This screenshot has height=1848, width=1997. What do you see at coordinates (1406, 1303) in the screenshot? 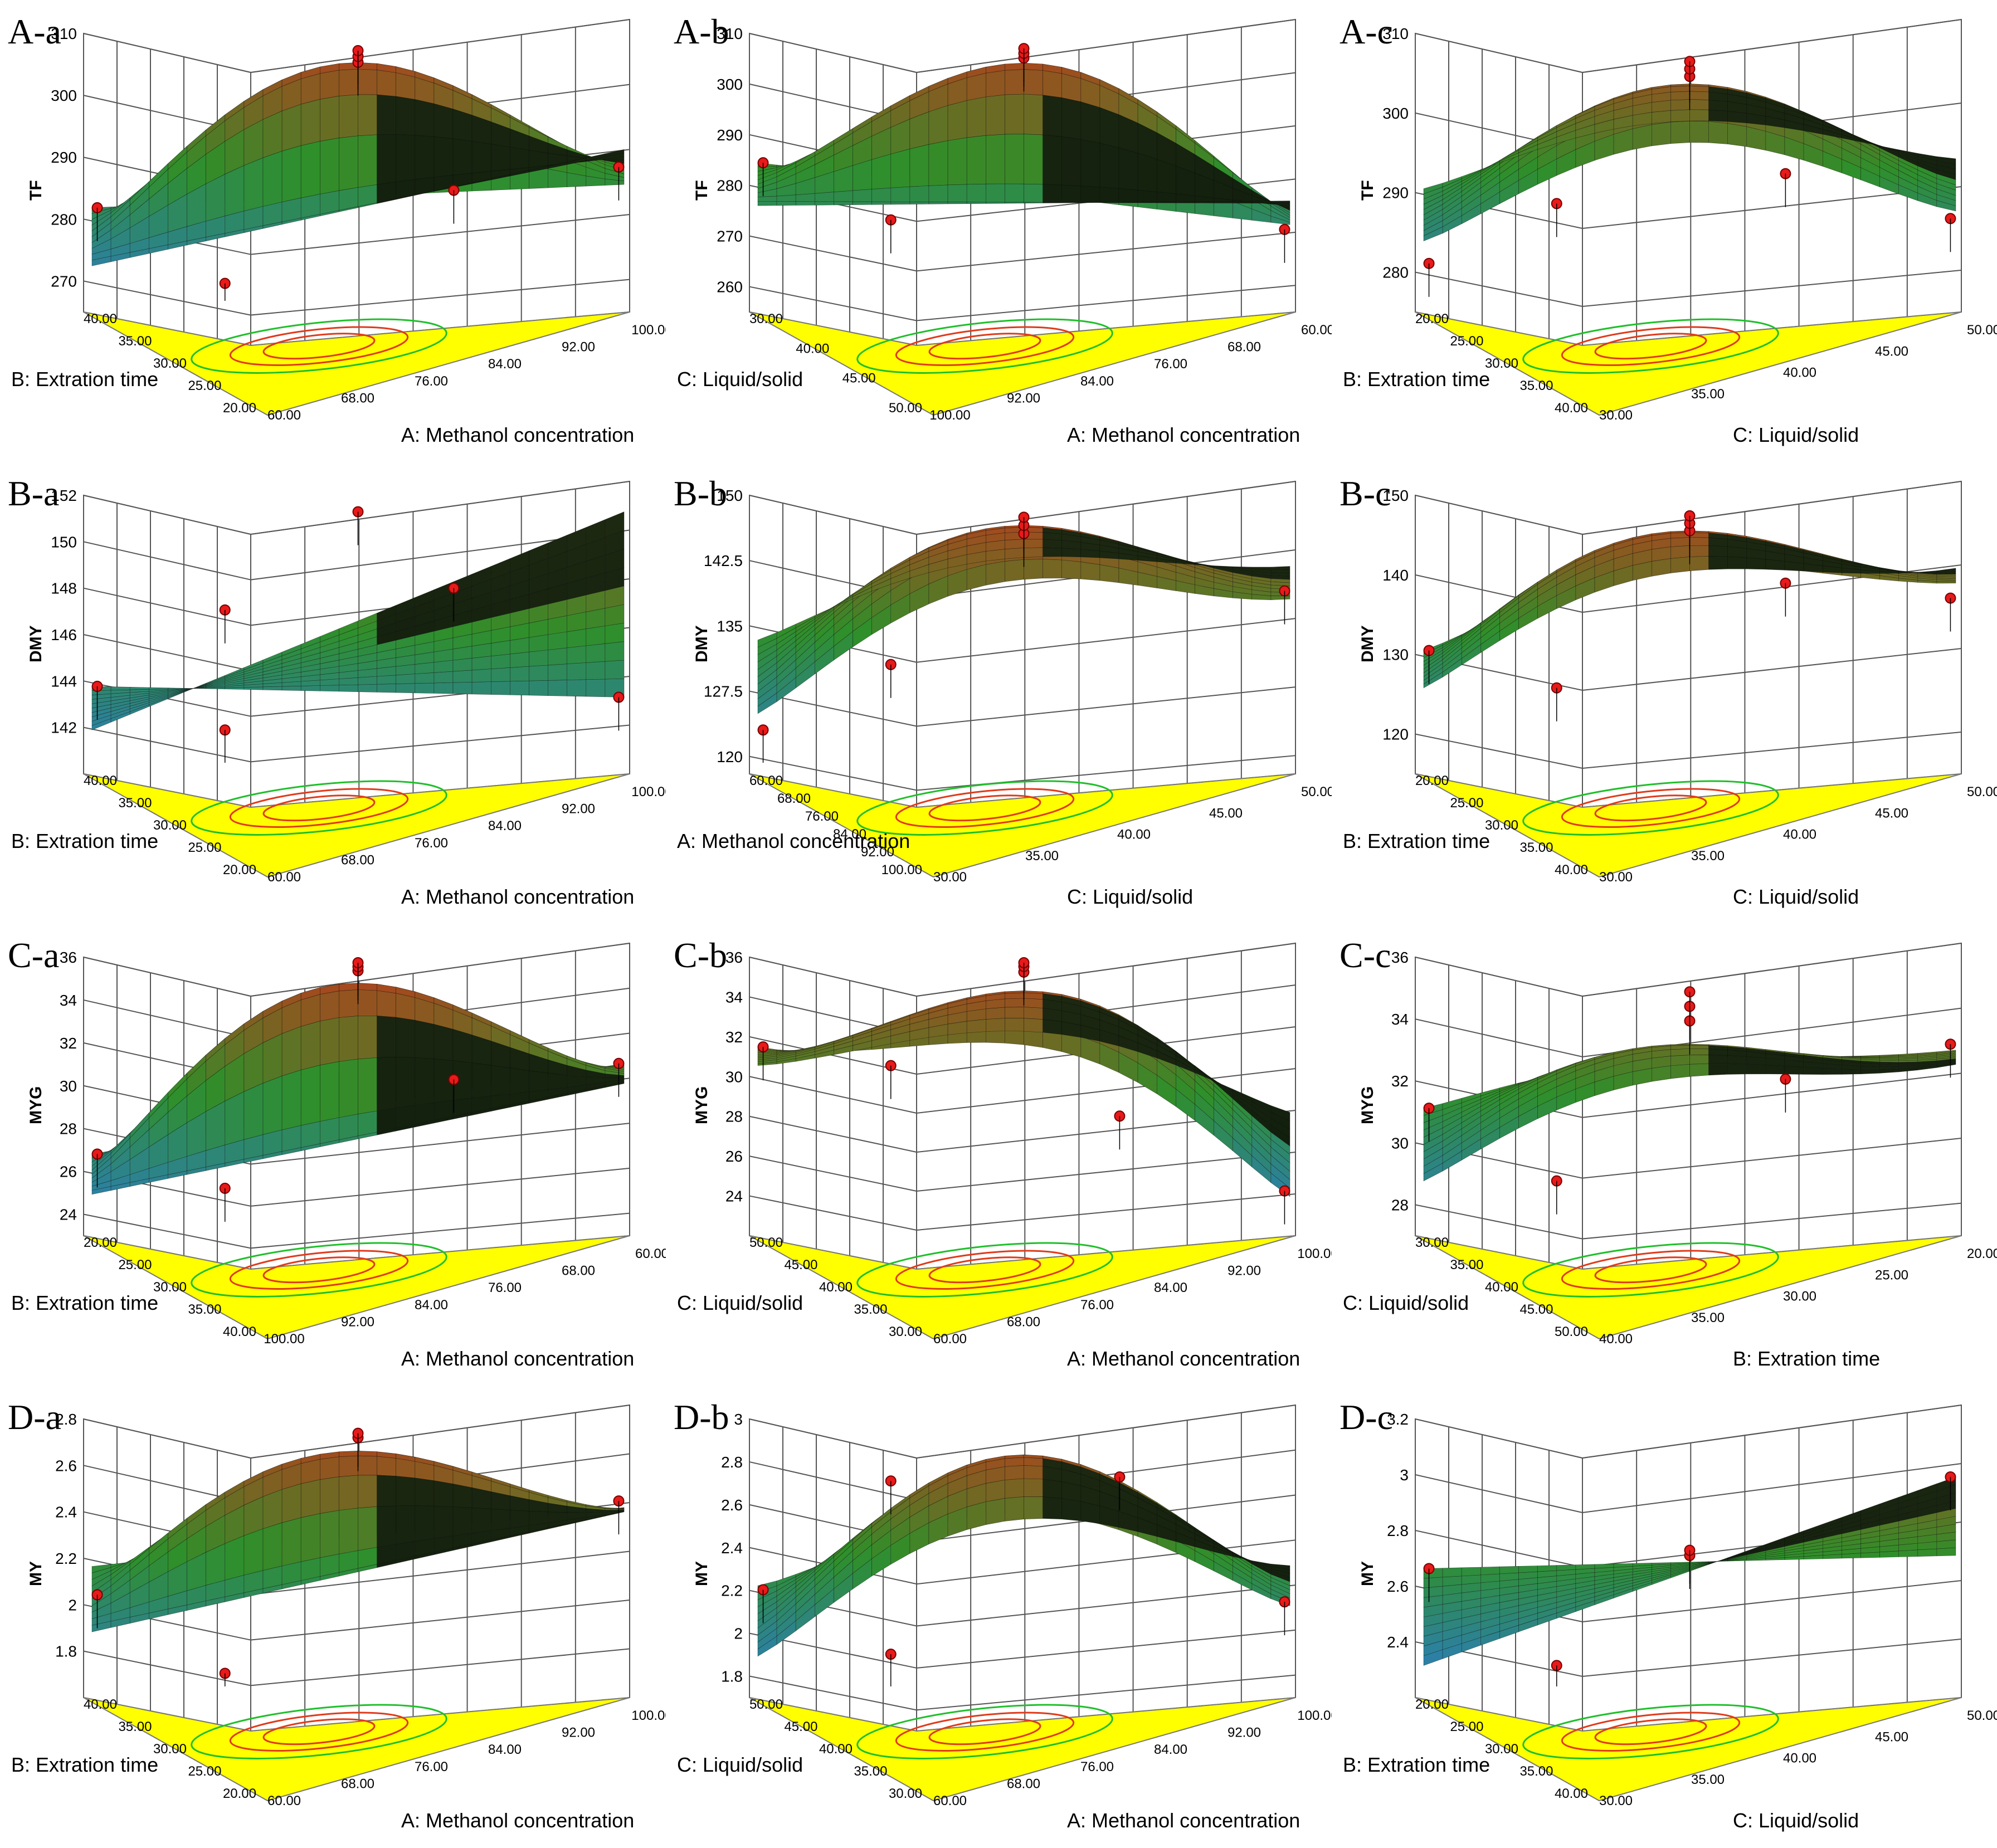
I see `left-axis-title: C: Liquid/solid` at bounding box center [1406, 1303].